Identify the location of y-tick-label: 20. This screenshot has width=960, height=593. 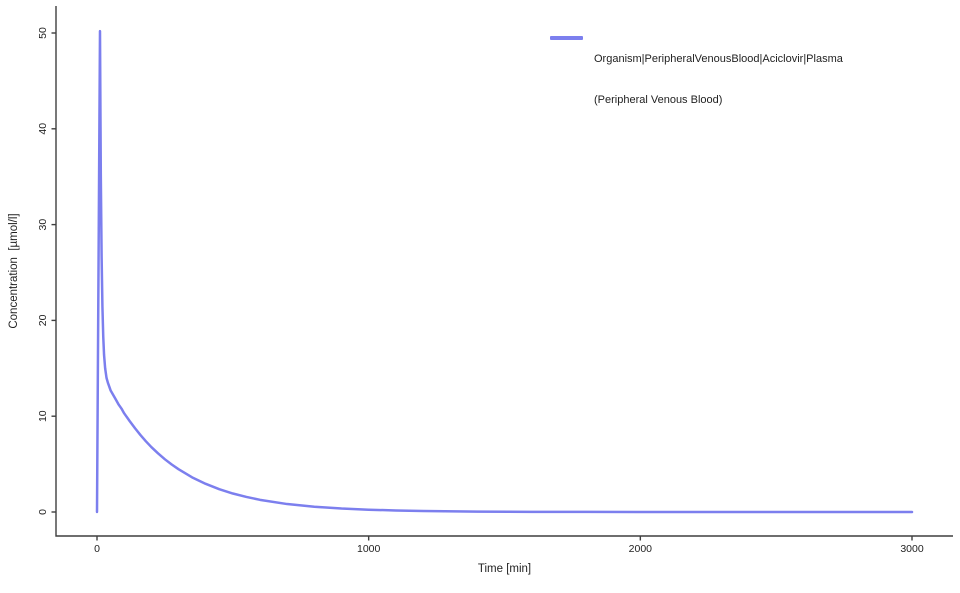
(43, 320).